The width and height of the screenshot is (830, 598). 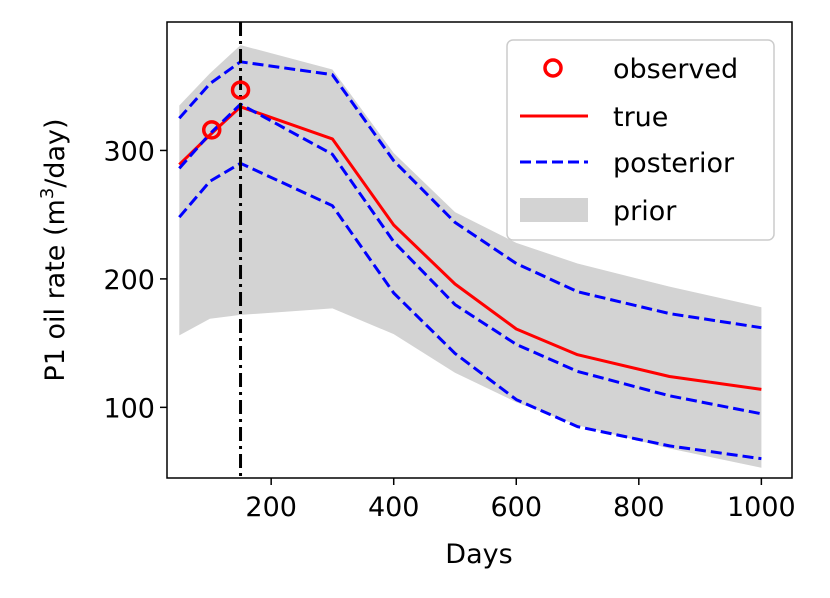 What do you see at coordinates (640, 117) in the screenshot?
I see `legend-true-label: true` at bounding box center [640, 117].